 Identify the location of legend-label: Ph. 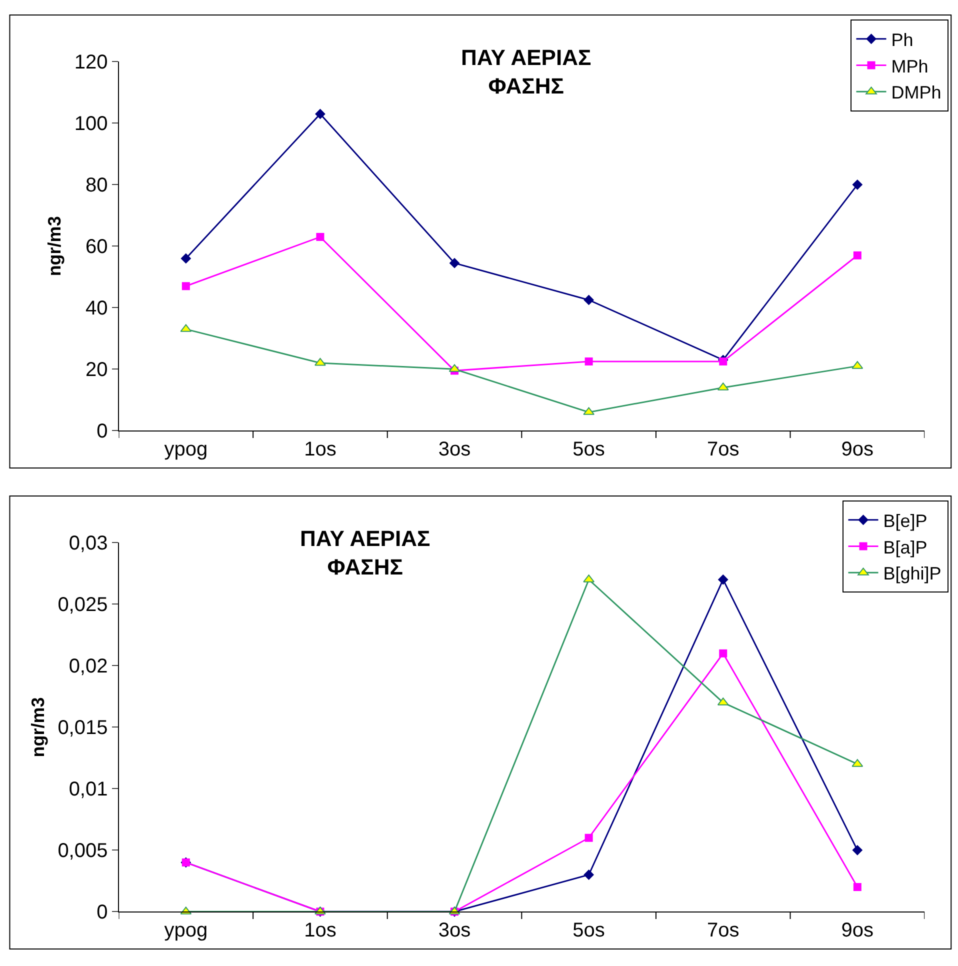
(902, 40).